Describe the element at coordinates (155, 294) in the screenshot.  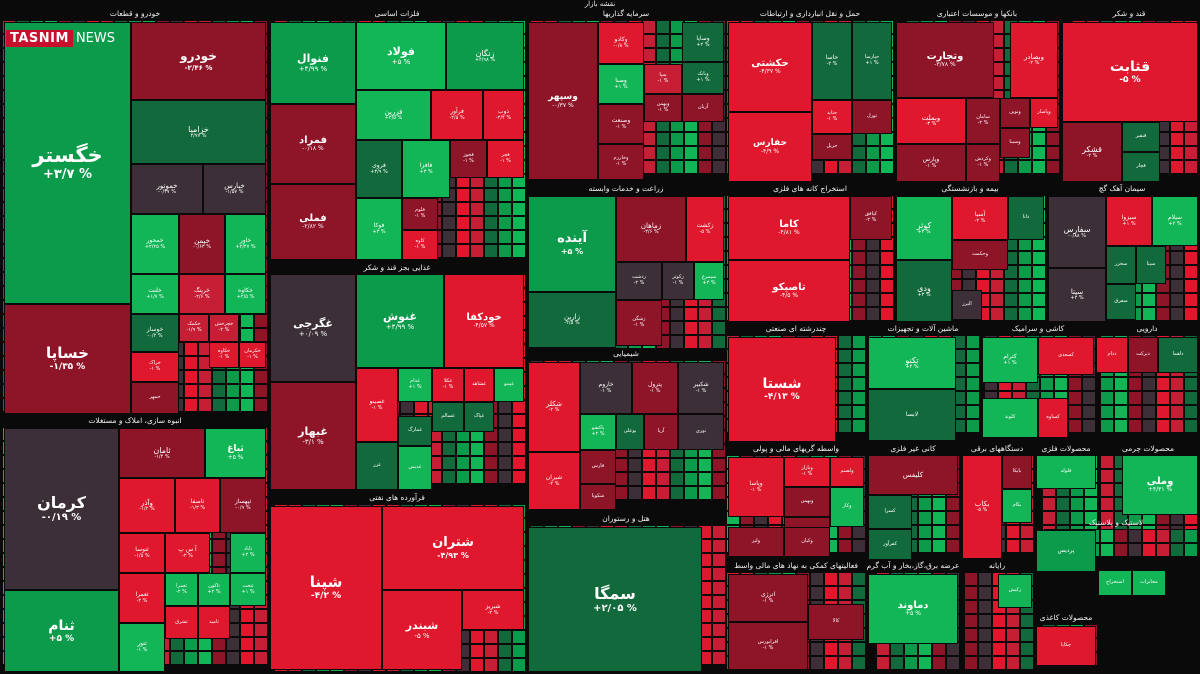
I see `stock-tile: خلنت +۱/۷ %` at that location.